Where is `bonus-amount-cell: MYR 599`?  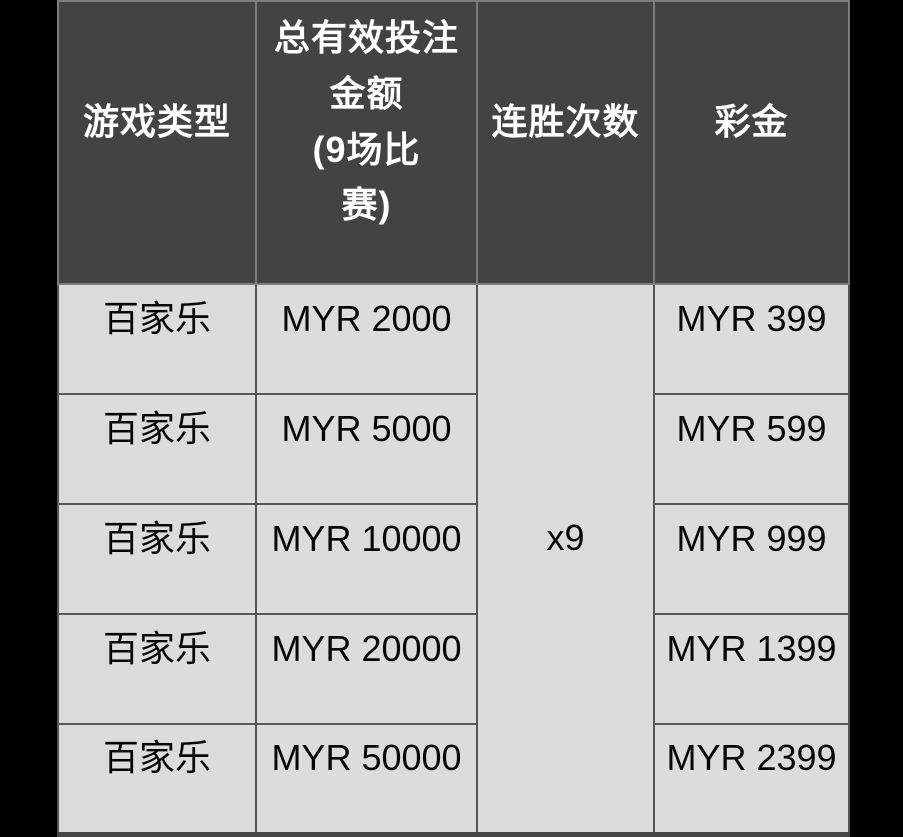 bonus-amount-cell: MYR 599 is located at coordinates (751, 449).